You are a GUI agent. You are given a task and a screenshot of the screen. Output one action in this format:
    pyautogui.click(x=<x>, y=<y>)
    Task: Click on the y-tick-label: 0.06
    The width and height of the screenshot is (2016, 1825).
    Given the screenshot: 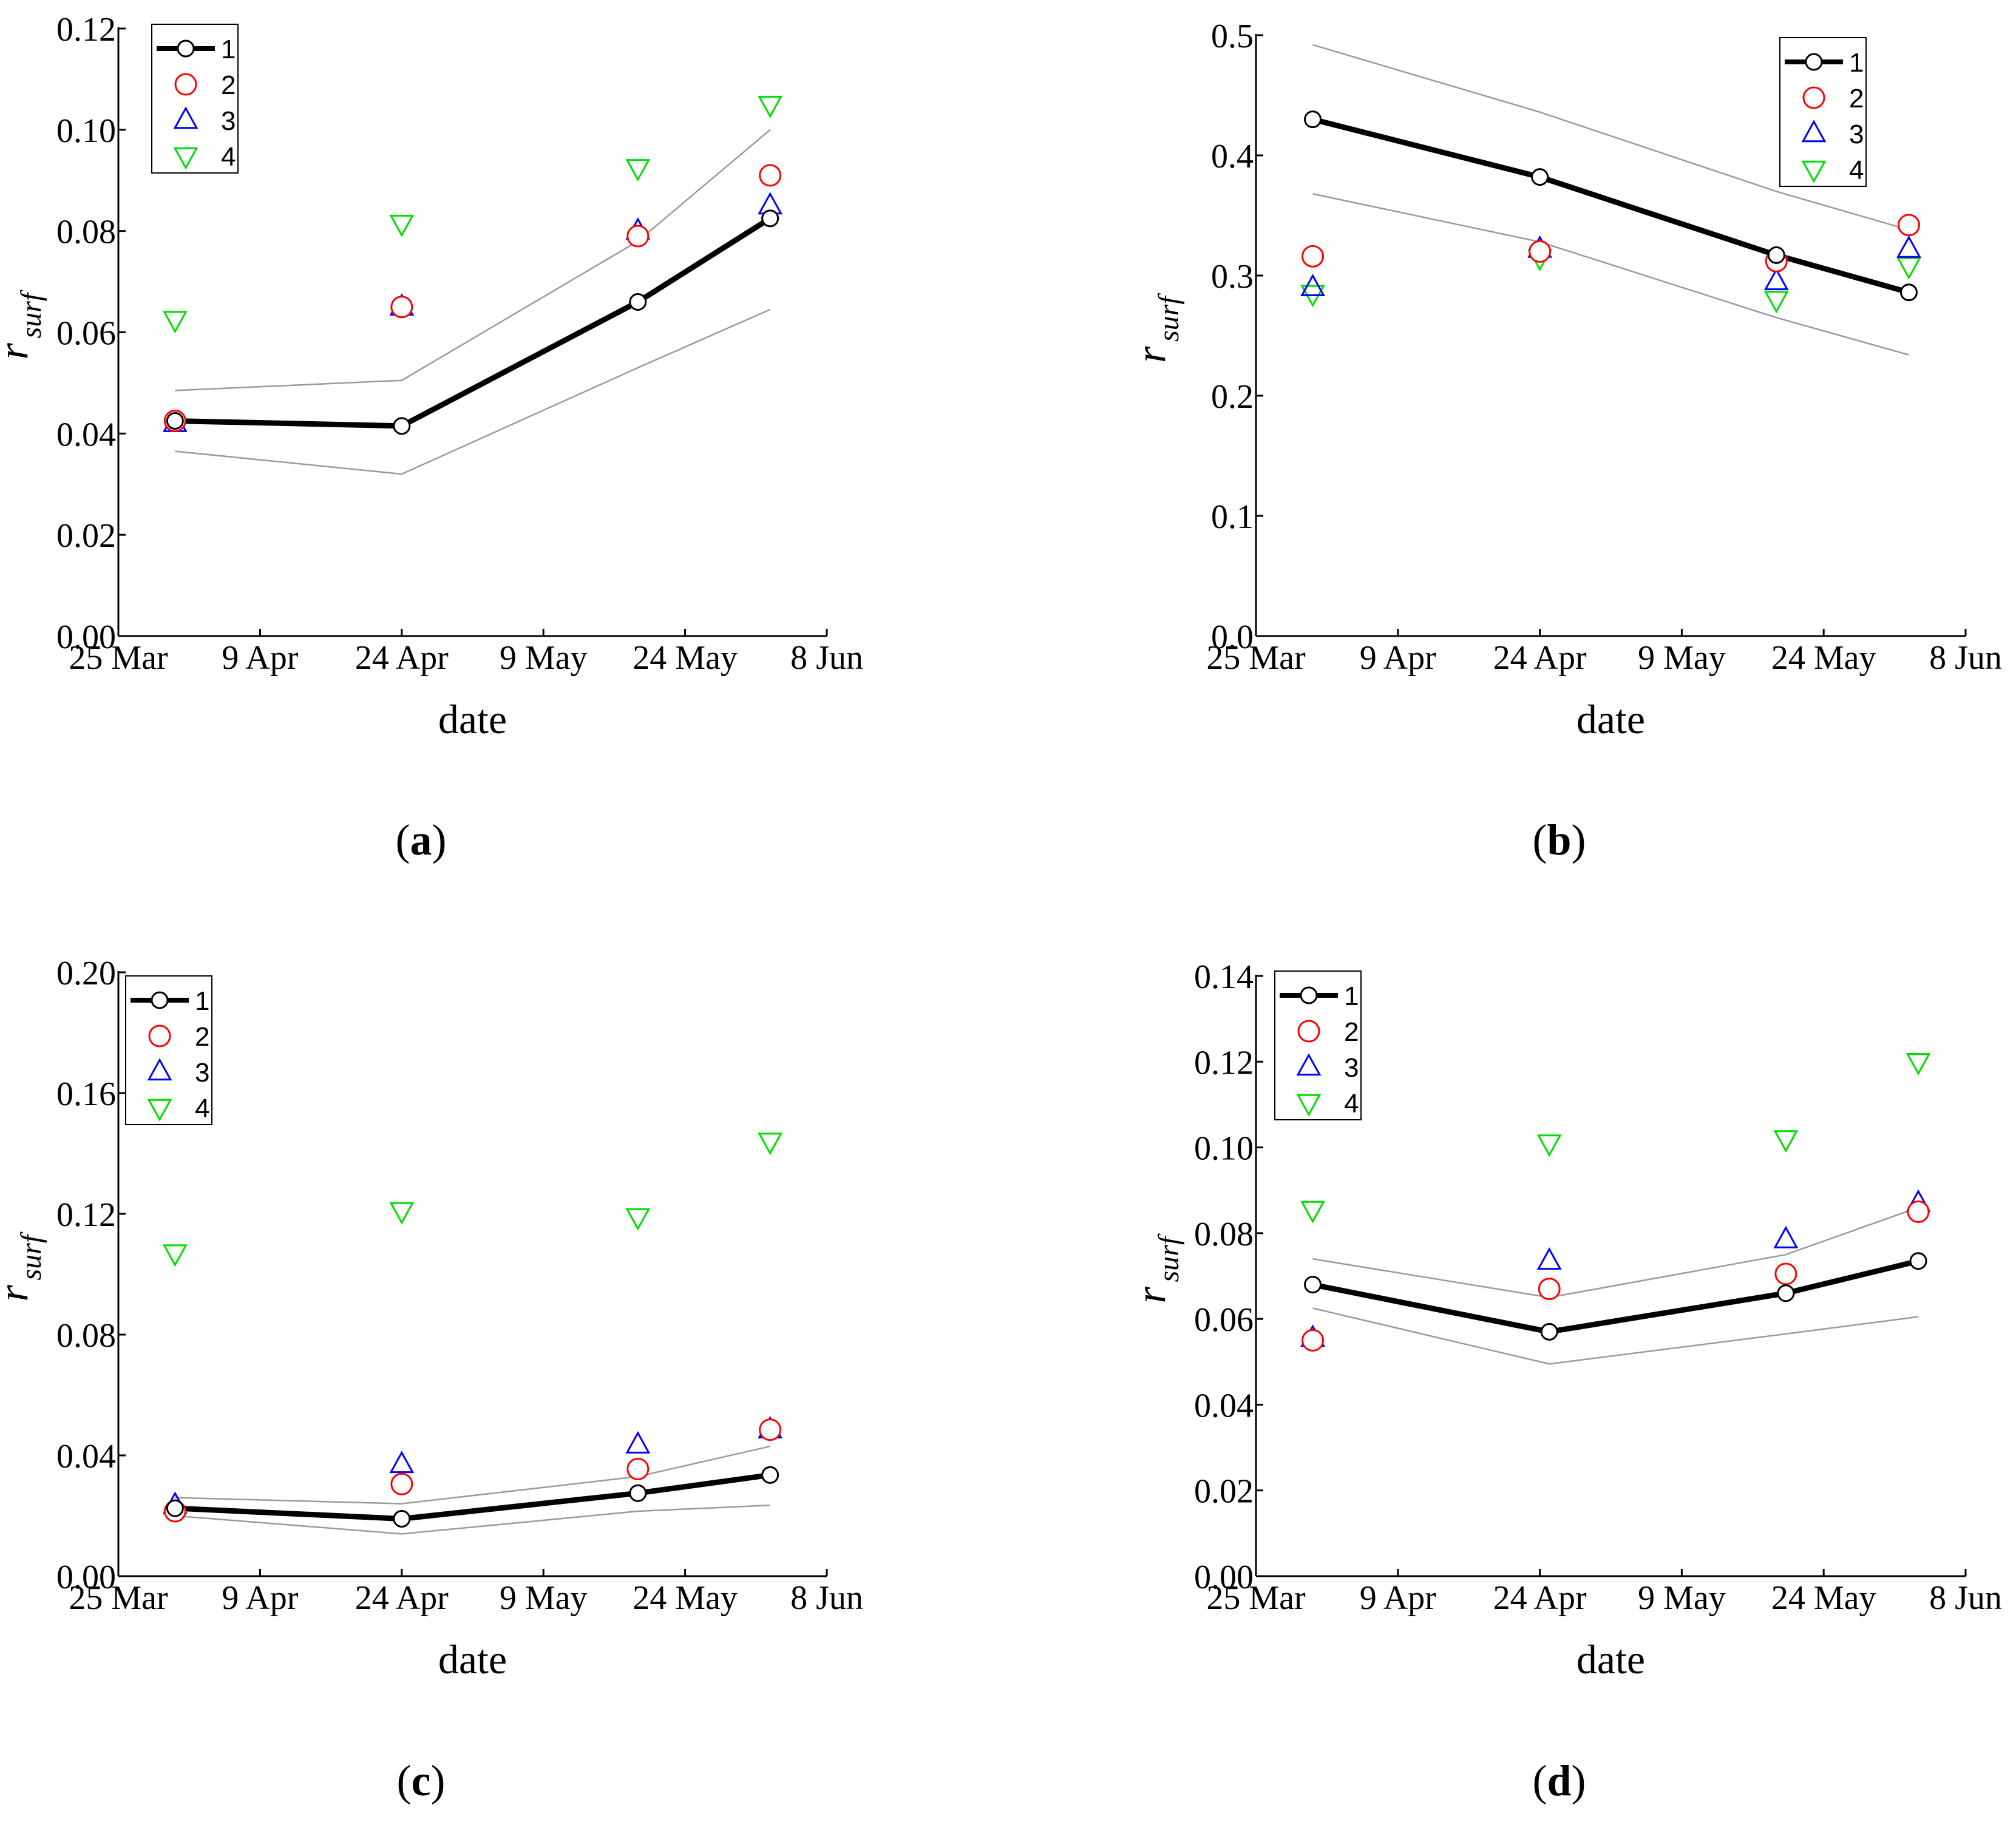 What is the action you would take?
    pyautogui.click(x=1224, y=1320)
    